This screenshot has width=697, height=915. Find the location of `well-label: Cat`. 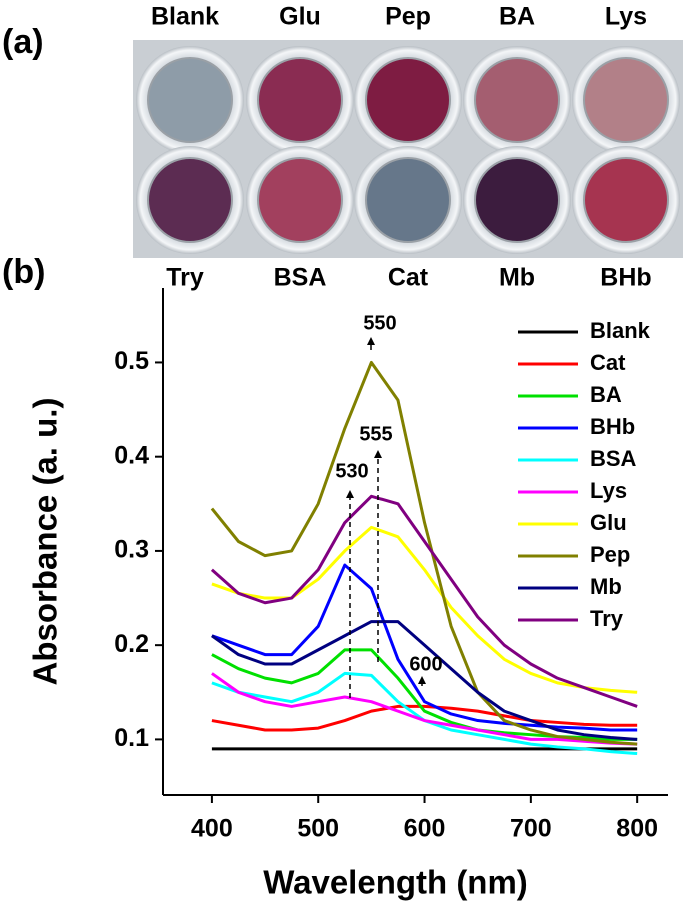

well-label: Cat is located at coordinates (408, 278).